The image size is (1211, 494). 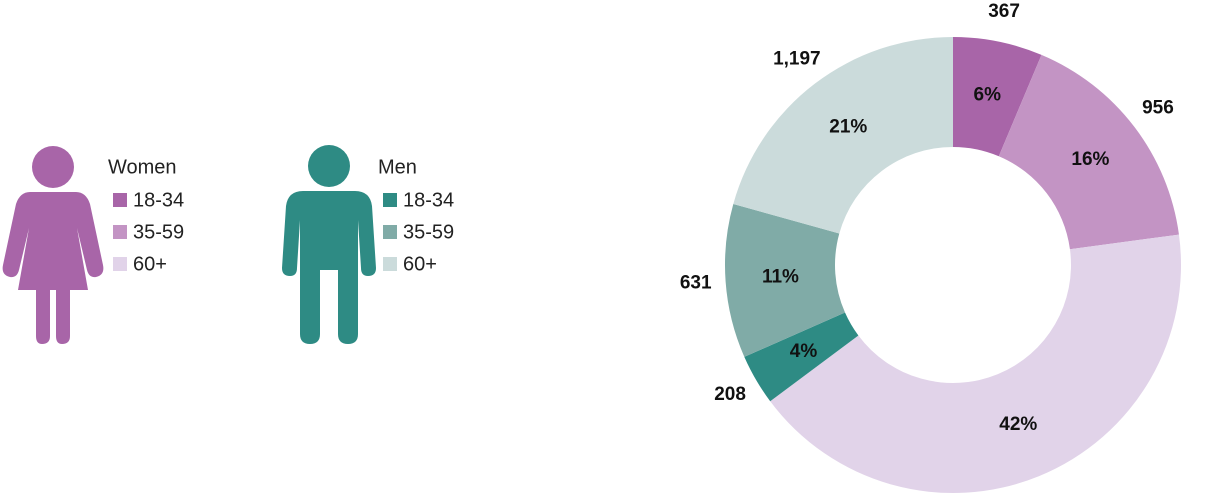 What do you see at coordinates (1018, 424) in the screenshot?
I see `percentage-label: 42%` at bounding box center [1018, 424].